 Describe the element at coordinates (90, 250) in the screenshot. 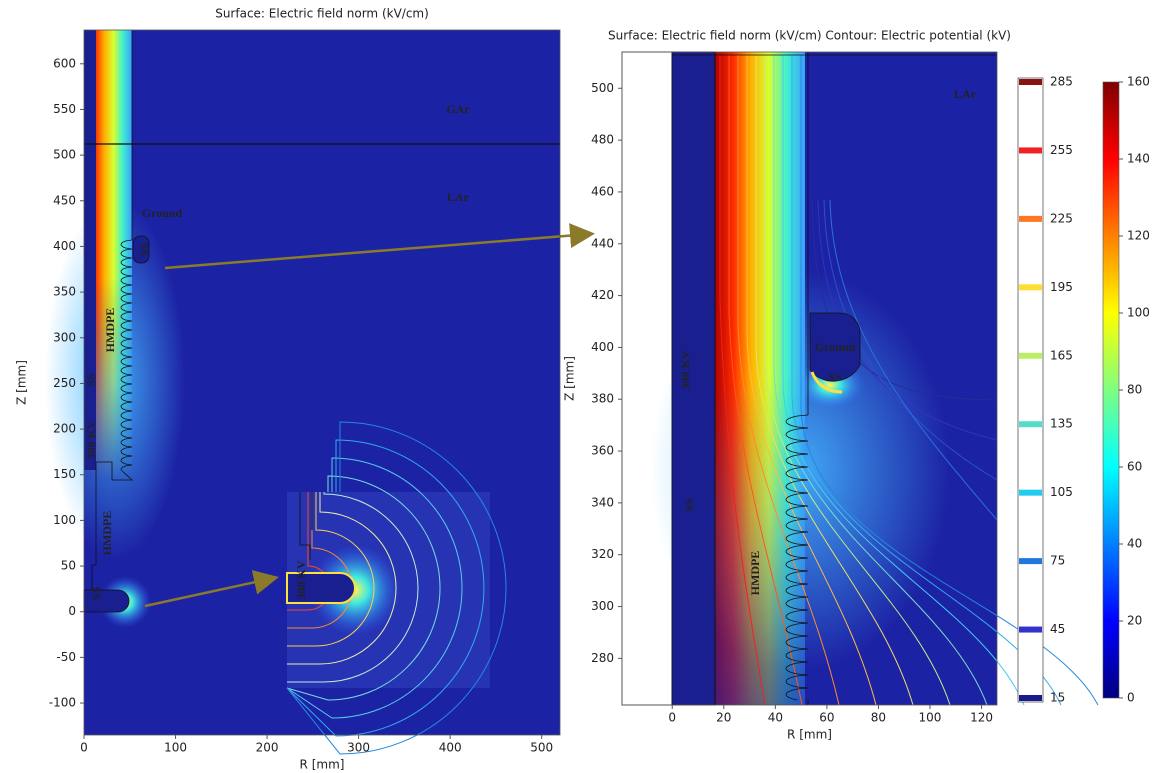

I see `hv-conductor` at that location.